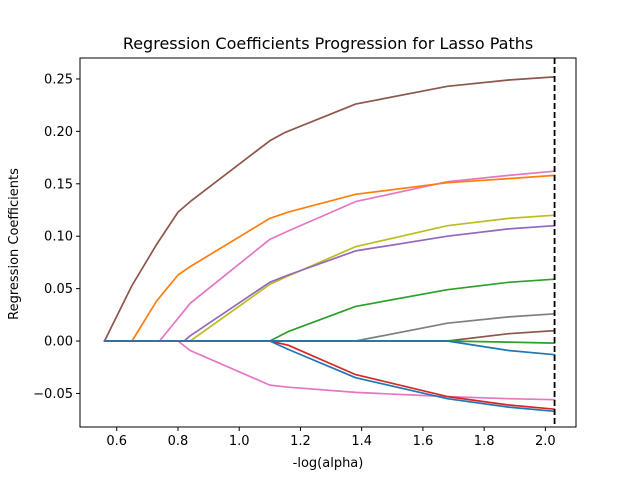  What do you see at coordinates (178, 441) in the screenshot?
I see `x-tick-label: 0.8` at bounding box center [178, 441].